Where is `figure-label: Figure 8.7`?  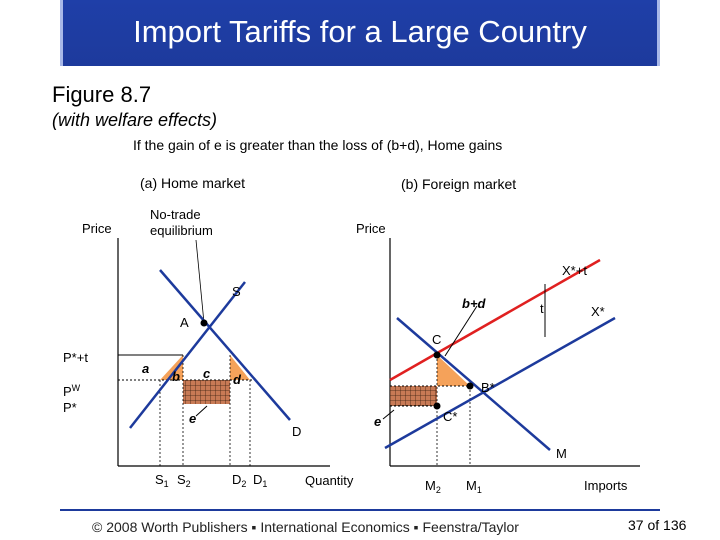
figure-label: Figure 8.7 is located at coordinates (102, 94).